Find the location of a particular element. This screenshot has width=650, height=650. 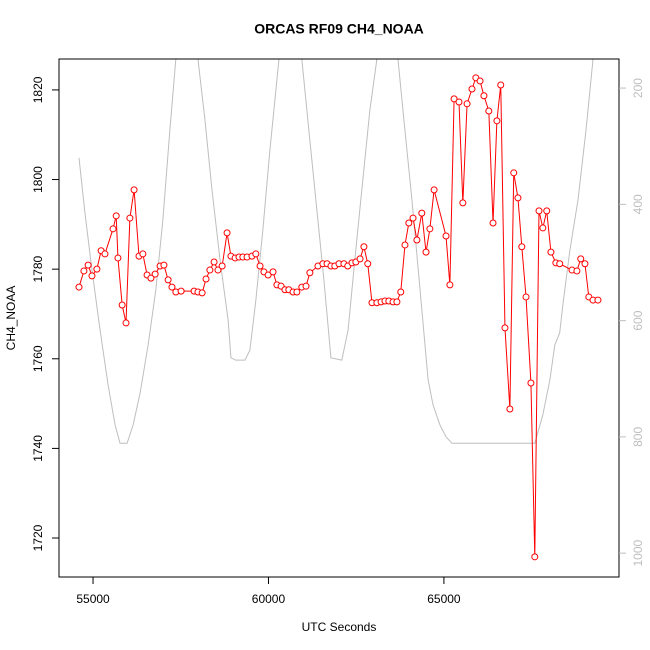

y2-tick-label: 1000 is located at coordinates (638, 552).